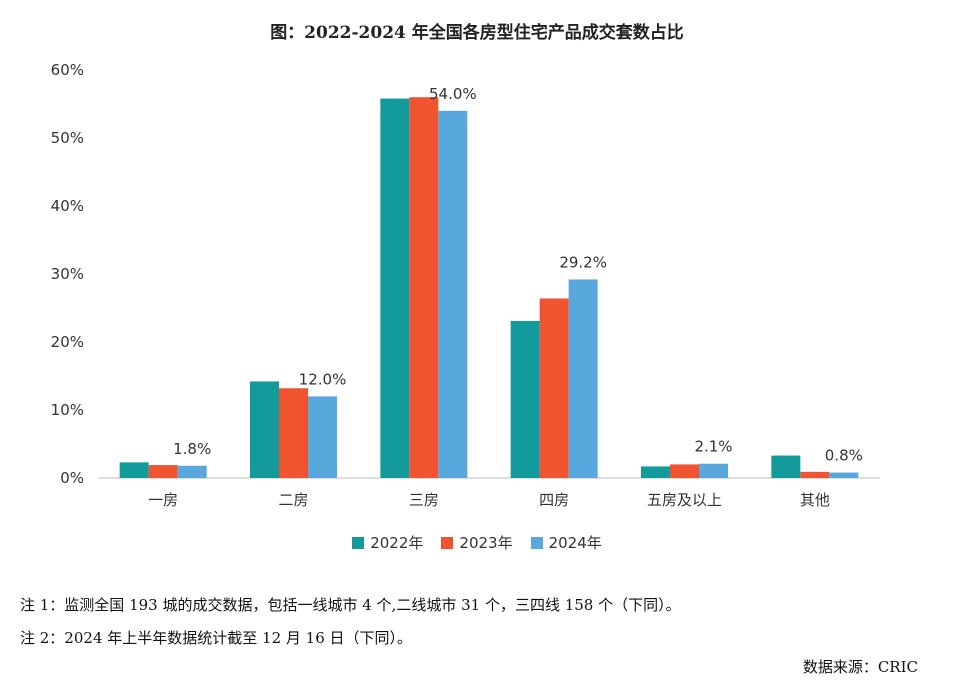  What do you see at coordinates (684, 471) in the screenshot?
I see `bar-2023年-五房及以上` at bounding box center [684, 471].